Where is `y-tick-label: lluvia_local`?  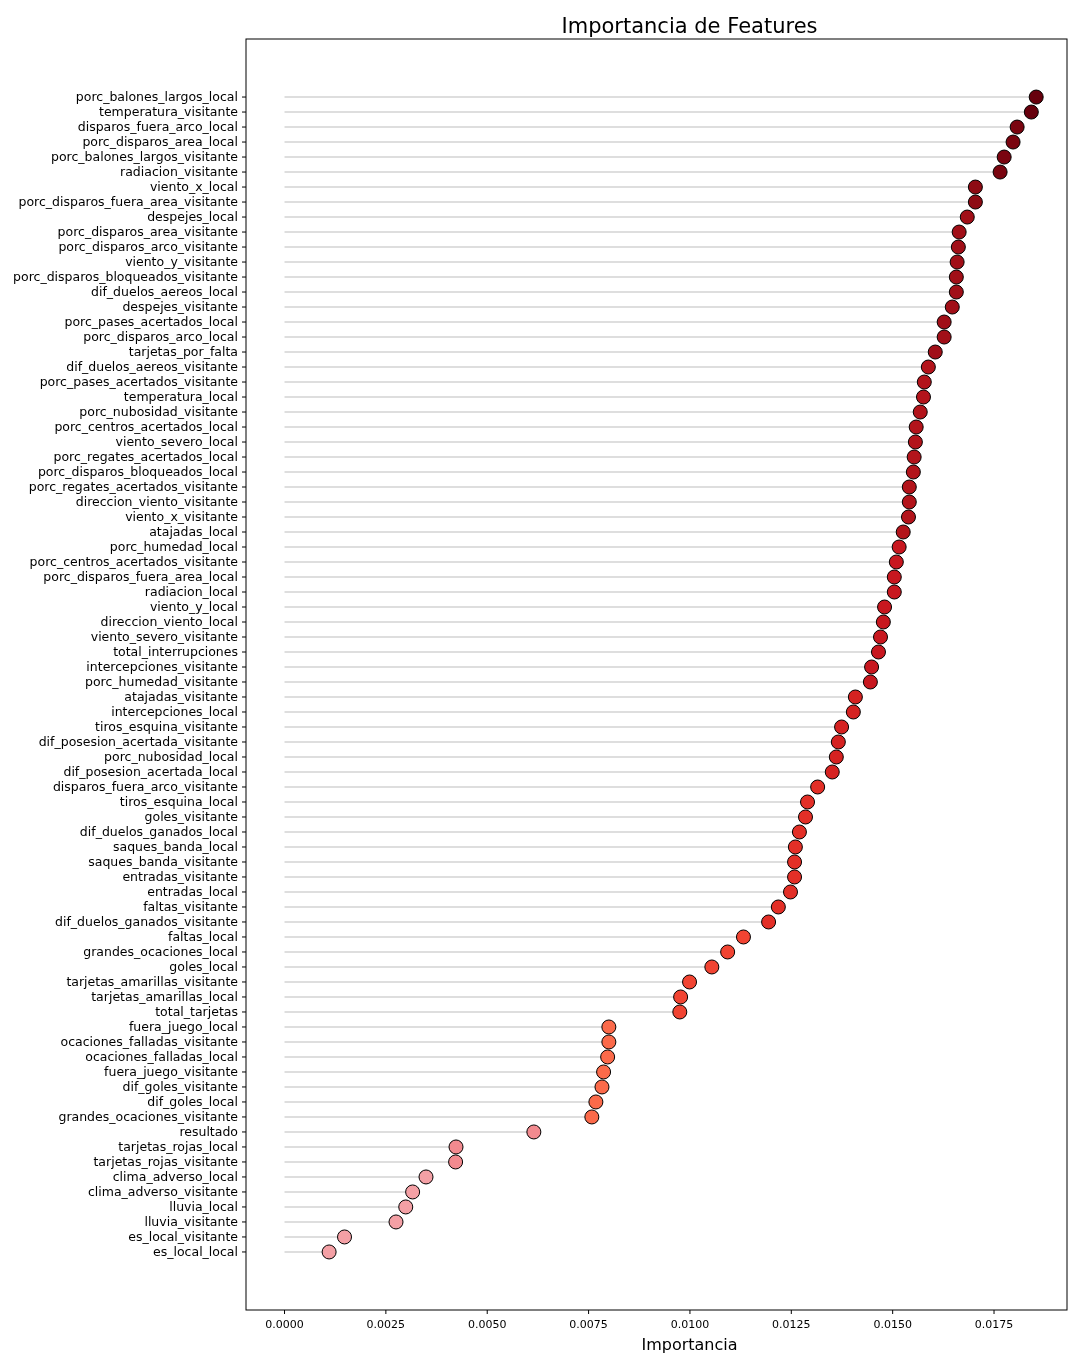 y-tick-label: lluvia_local is located at coordinates (203, 1207).